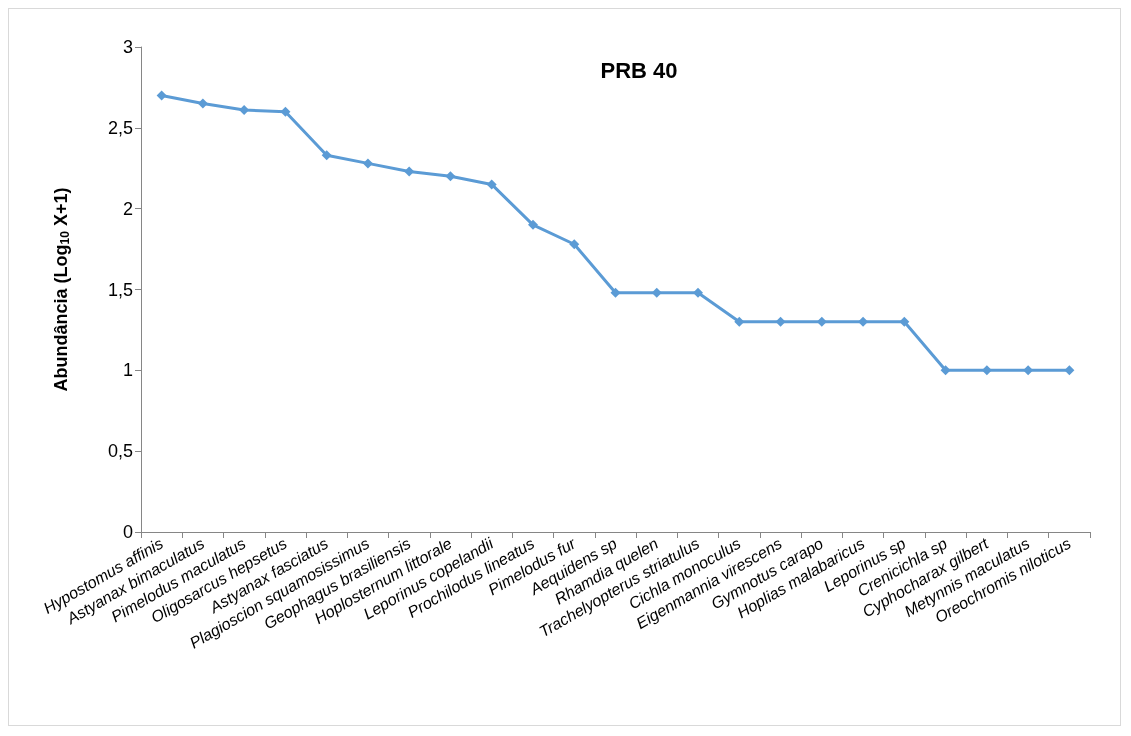  What do you see at coordinates (127, 370) in the screenshot?
I see `y-tick-label: 1` at bounding box center [127, 370].